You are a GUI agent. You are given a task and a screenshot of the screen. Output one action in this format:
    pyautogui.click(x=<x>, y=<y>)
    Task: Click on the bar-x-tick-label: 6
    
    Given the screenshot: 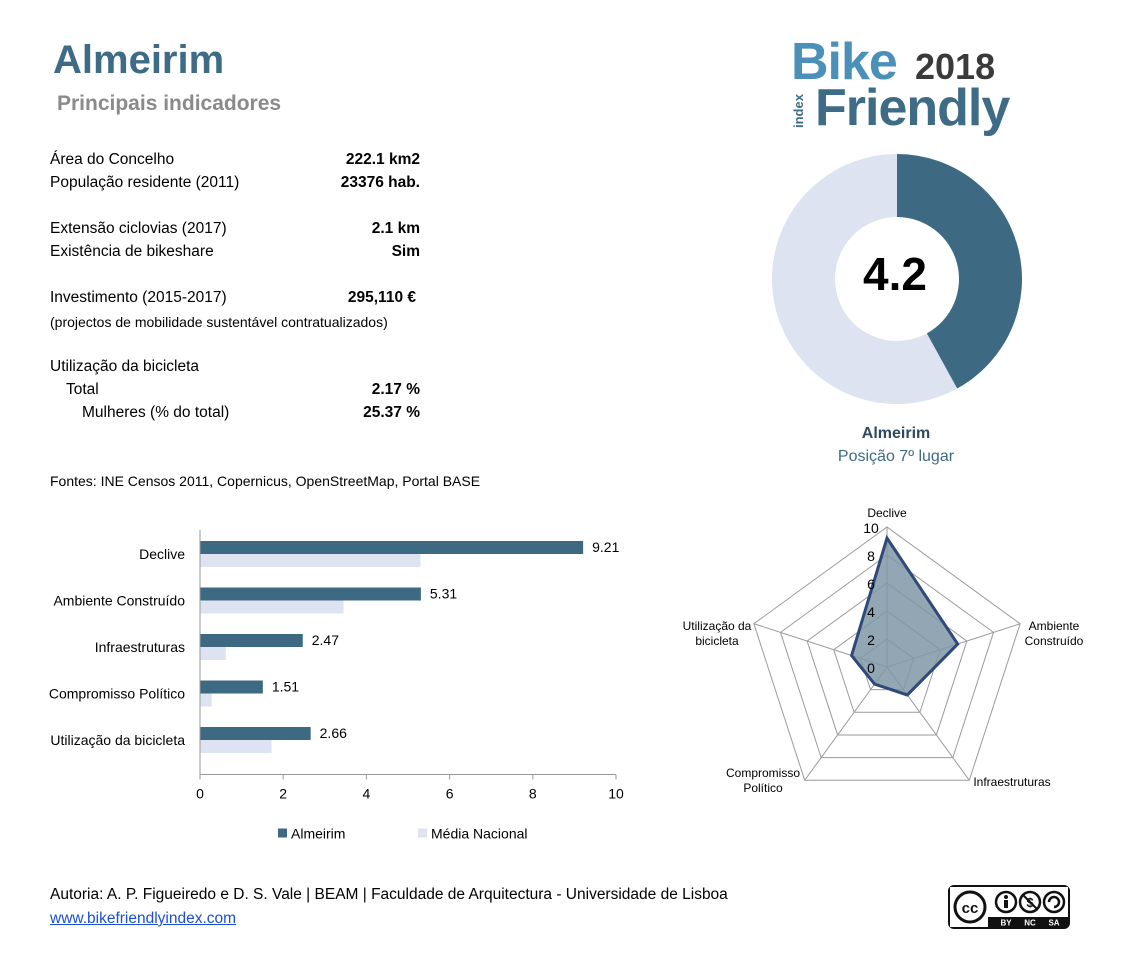 What is the action you would take?
    pyautogui.click(x=450, y=794)
    